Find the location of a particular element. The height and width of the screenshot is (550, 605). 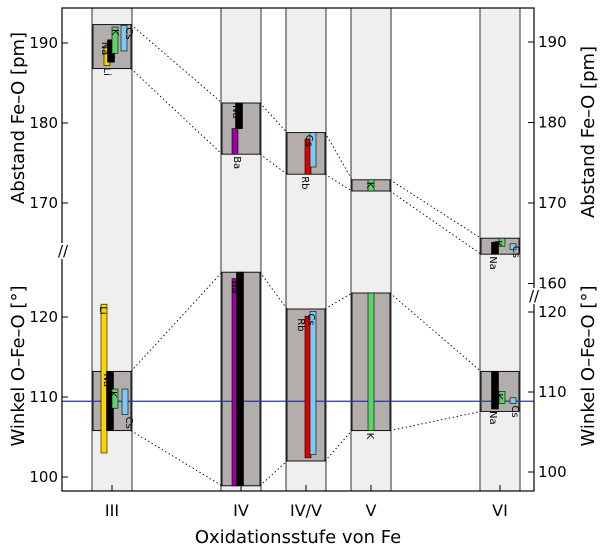

angle-bar-label-Li: Li is located at coordinates (102, 310).